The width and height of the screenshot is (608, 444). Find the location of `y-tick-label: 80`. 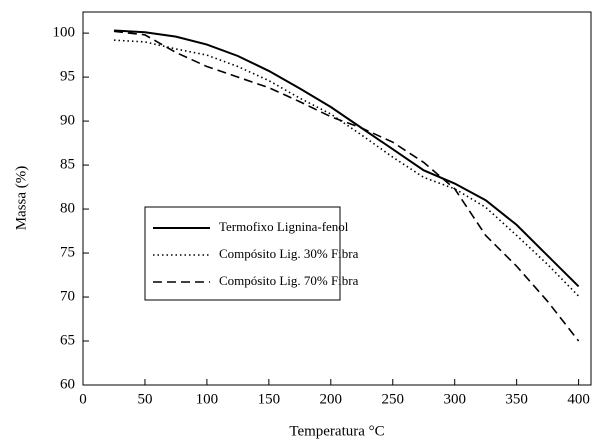

y-tick-label: 80 is located at coordinates (67, 208).